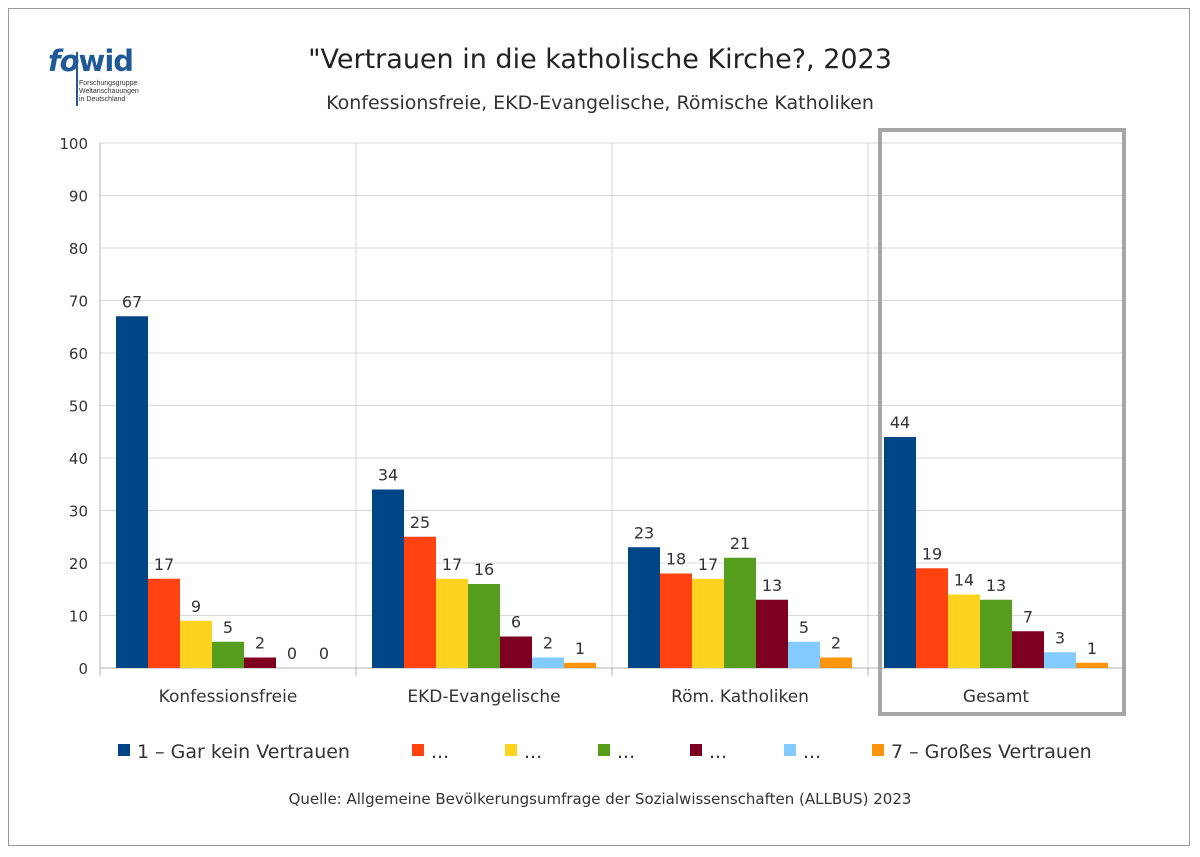 This screenshot has width=1200, height=857. Describe the element at coordinates (484, 569) in the screenshot. I see `data-label: 16` at that location.